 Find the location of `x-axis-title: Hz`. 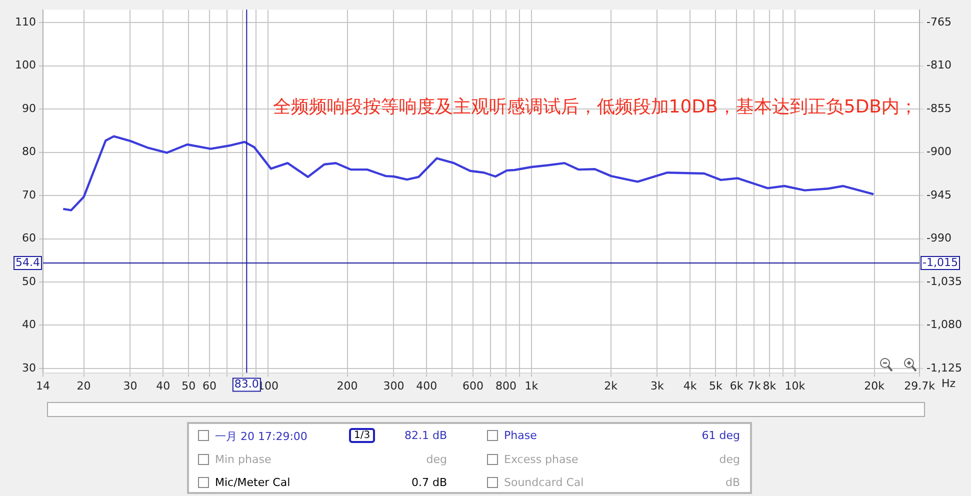

x-axis-title: Hz is located at coordinates (949, 383).